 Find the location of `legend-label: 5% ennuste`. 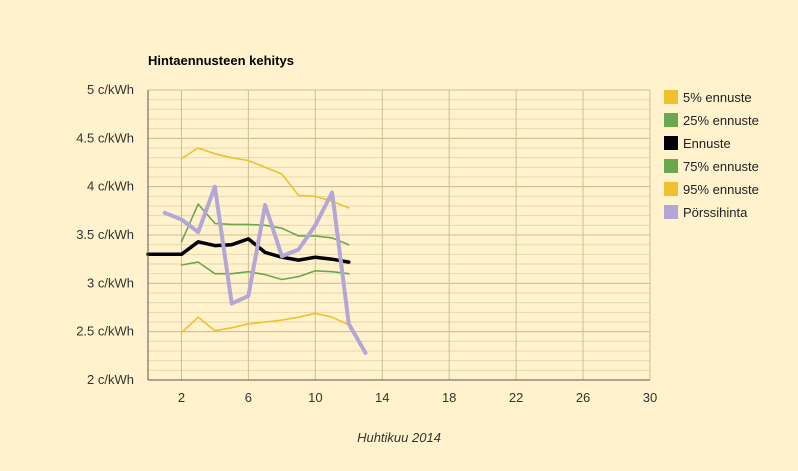

legend-label: 5% ennuste is located at coordinates (717, 97).